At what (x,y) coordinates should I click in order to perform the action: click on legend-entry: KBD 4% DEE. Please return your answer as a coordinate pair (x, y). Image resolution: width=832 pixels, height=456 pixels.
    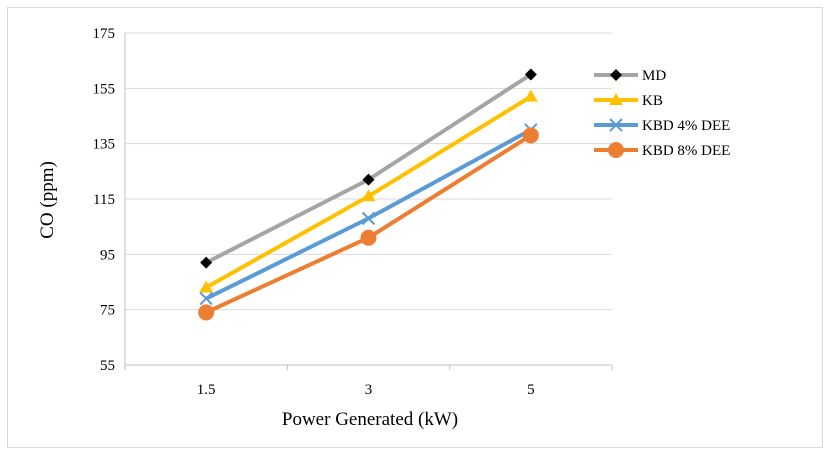
    Looking at the image, I should click on (662, 126).